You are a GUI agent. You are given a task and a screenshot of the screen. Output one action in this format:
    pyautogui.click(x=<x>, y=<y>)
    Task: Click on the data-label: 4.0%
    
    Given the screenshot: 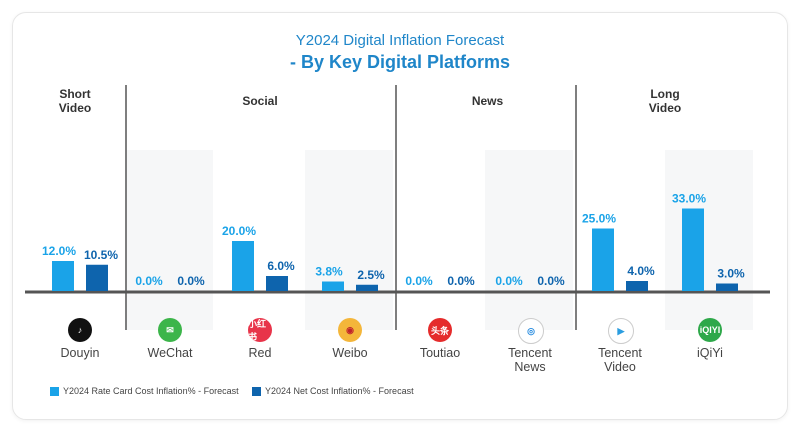 What is the action you would take?
    pyautogui.click(x=641, y=271)
    